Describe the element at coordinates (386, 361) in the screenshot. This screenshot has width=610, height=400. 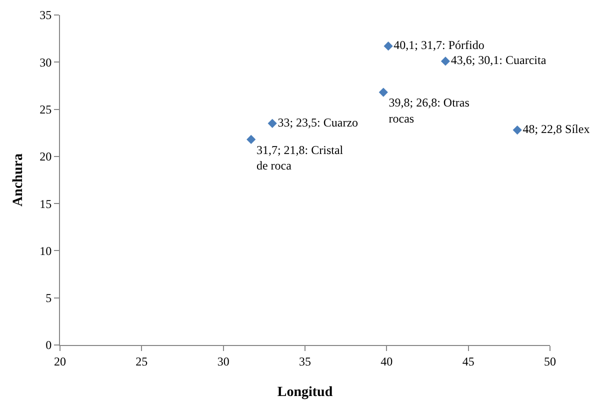
I see `x-tick-label: 40` at that location.